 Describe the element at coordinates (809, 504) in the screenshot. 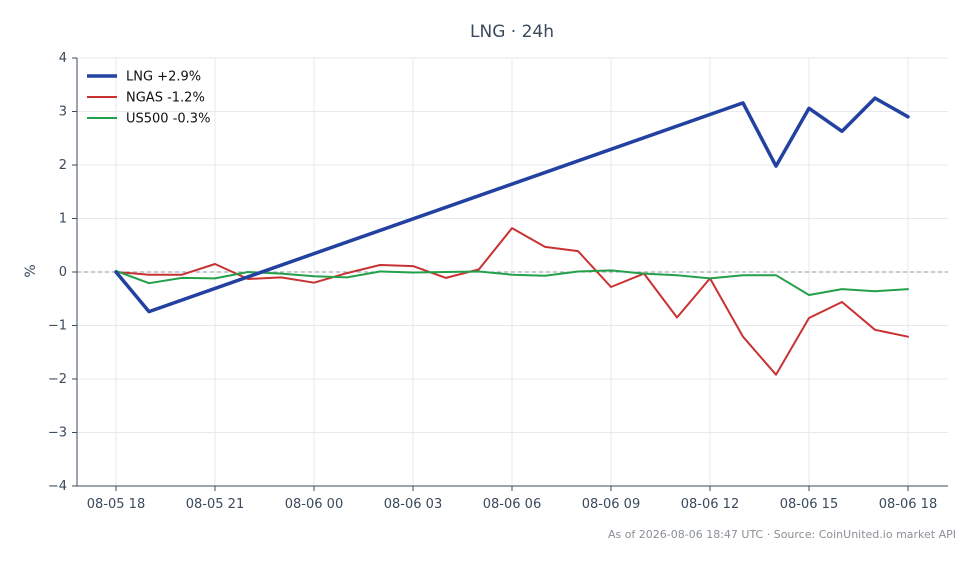

I see `x-tick-label: 08-06 15` at that location.